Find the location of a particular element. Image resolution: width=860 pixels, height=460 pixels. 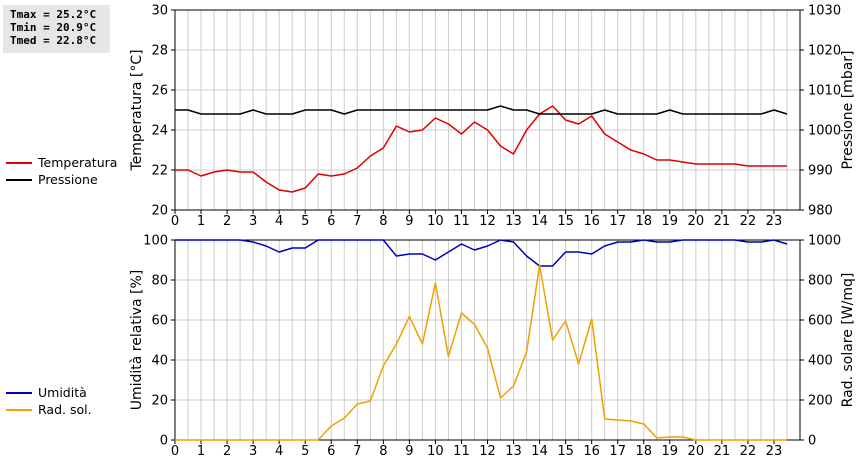

y2-tick-label: 0 is located at coordinates (812, 441).